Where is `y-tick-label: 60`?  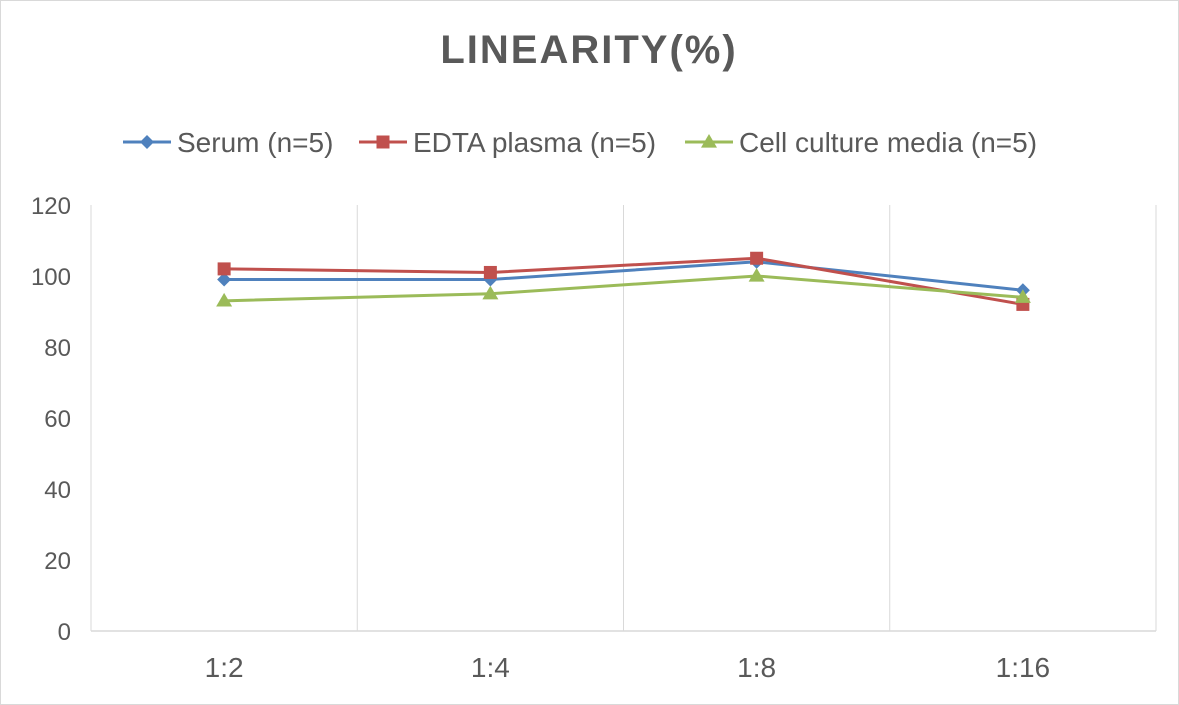
y-tick-label: 60 is located at coordinates (57, 419).